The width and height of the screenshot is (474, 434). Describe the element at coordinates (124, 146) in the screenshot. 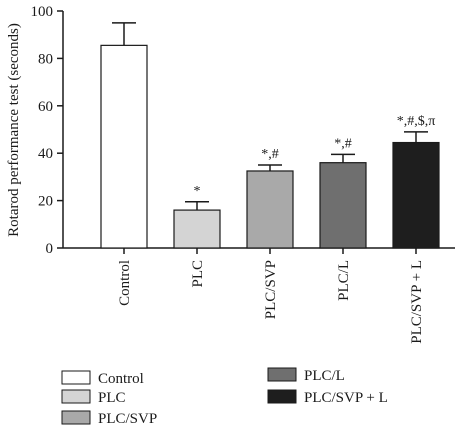

I see `bar-control` at that location.